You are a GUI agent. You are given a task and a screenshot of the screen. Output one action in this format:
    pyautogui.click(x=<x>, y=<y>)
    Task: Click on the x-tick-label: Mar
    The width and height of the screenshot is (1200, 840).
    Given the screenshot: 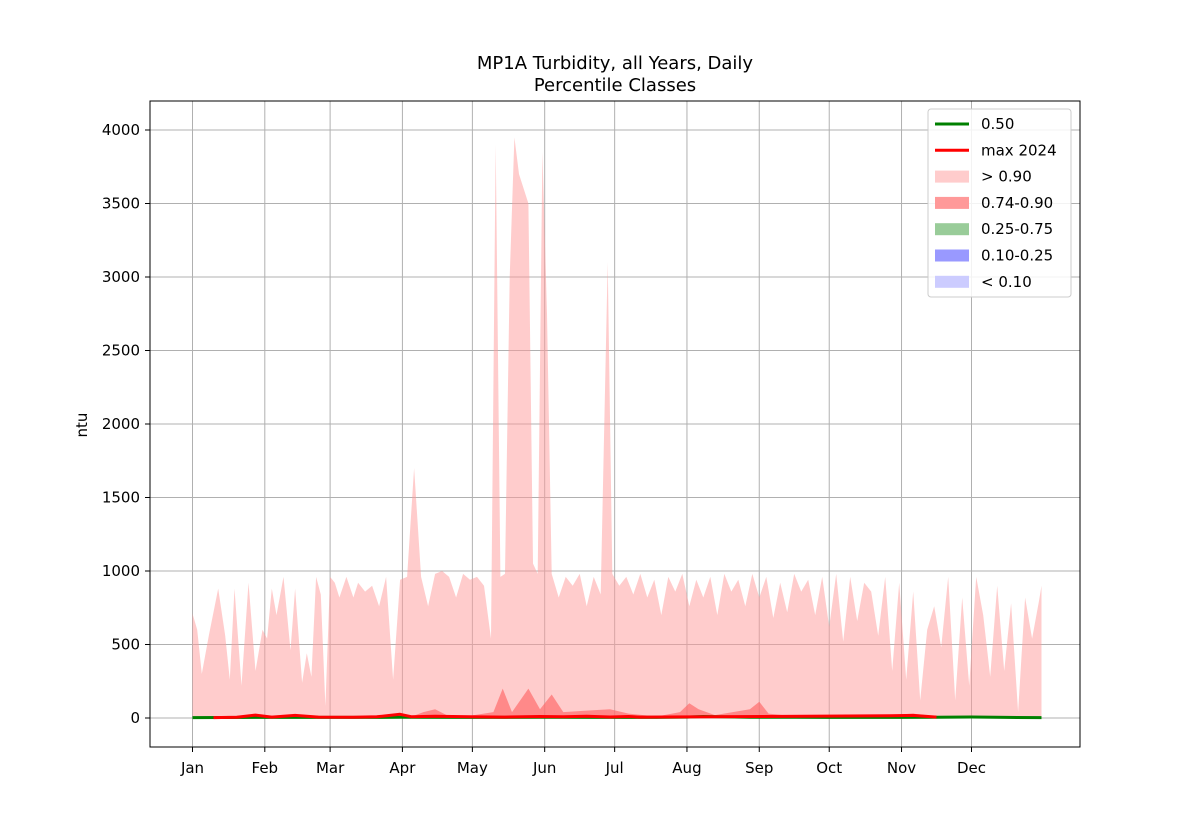 What is the action you would take?
    pyautogui.click(x=330, y=768)
    